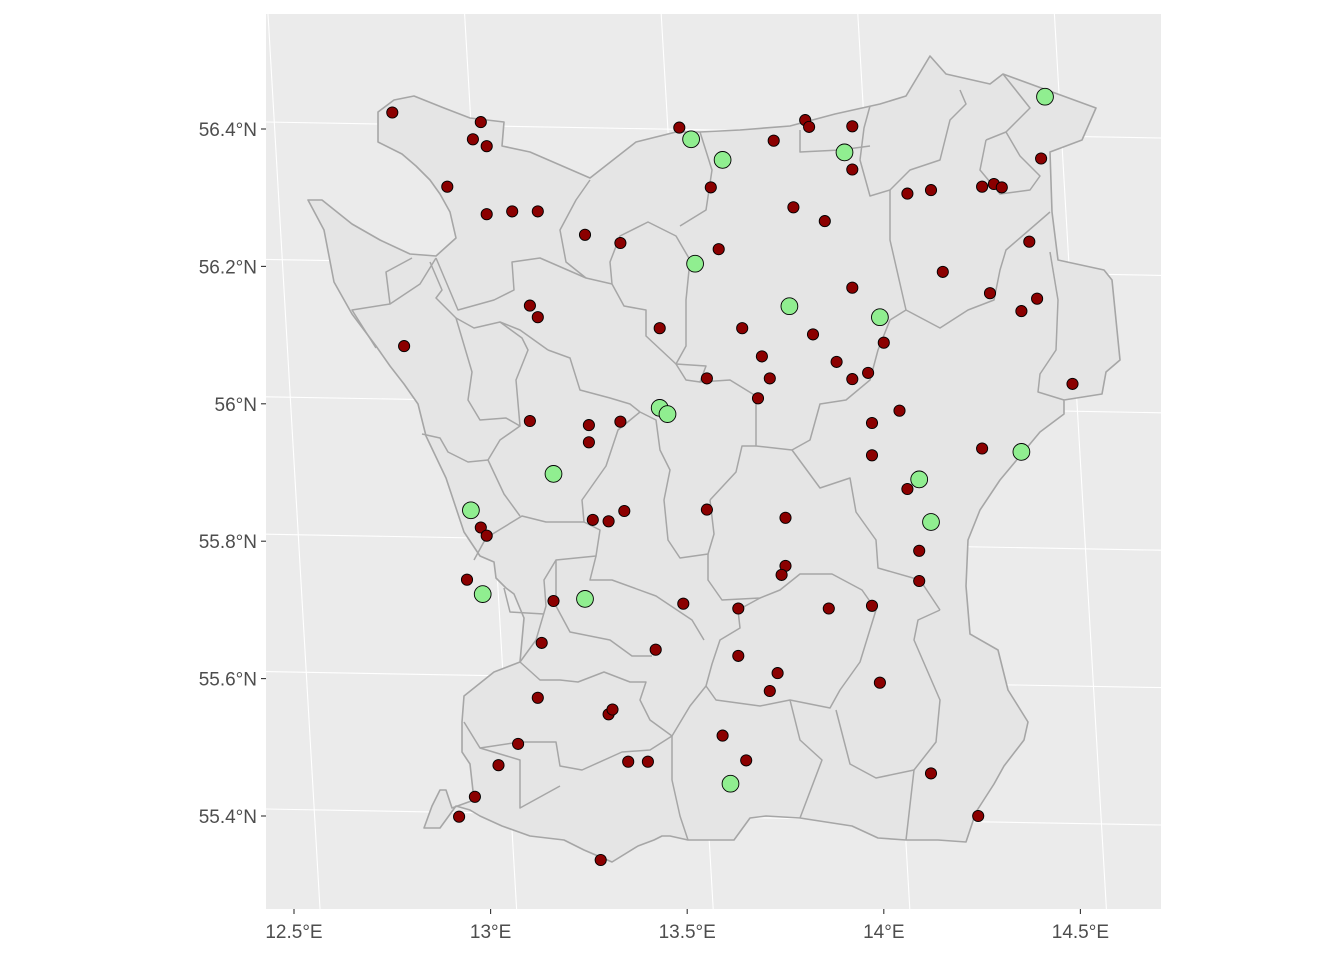  What do you see at coordinates (228, 817) in the screenshot?
I see `y-tick-label: 55.4°N` at bounding box center [228, 817].